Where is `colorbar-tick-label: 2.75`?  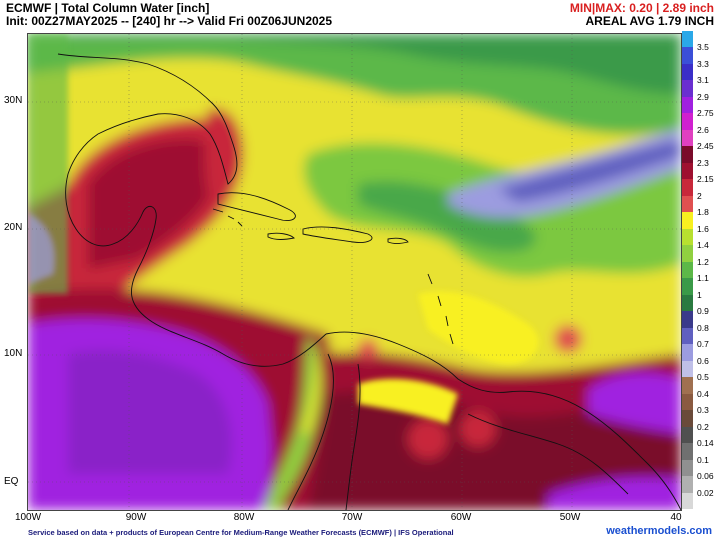
colorbar-tick-label: 2.75 is located at coordinates (705, 113).